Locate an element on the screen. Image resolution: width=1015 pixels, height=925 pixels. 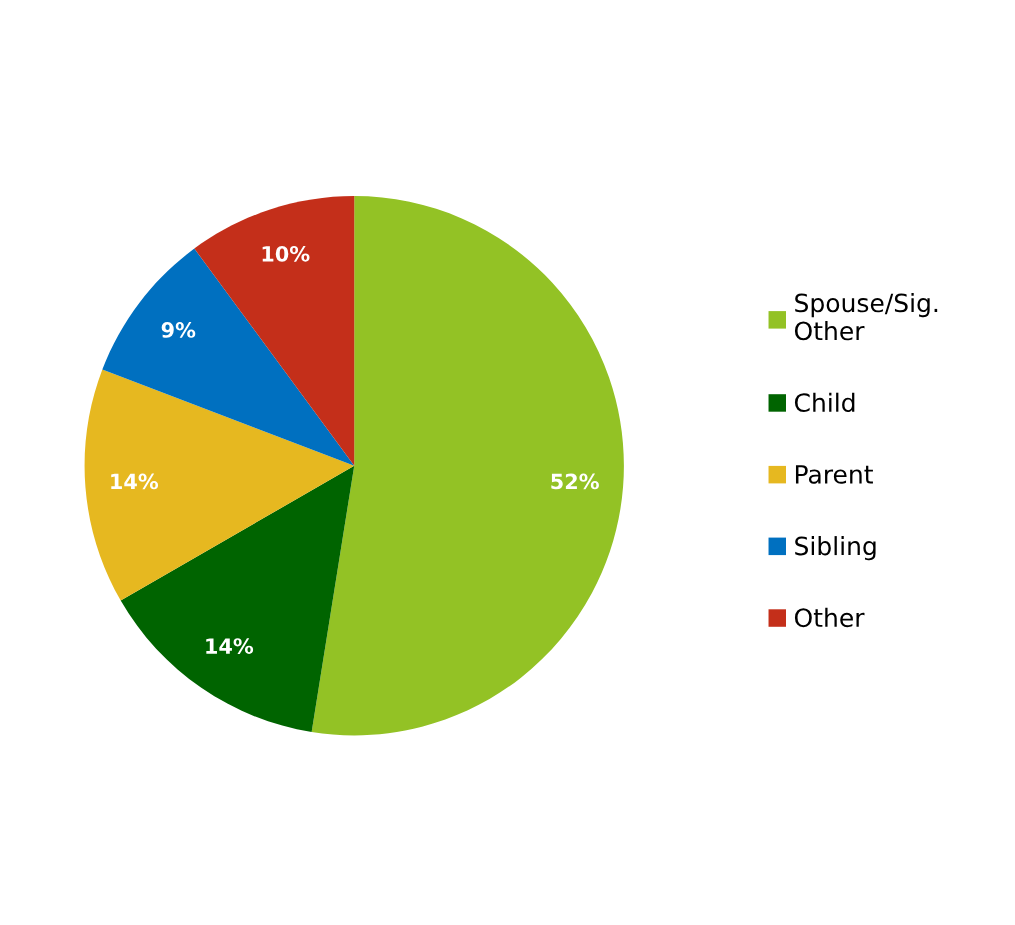
data-label: 10% is located at coordinates (286, 253).